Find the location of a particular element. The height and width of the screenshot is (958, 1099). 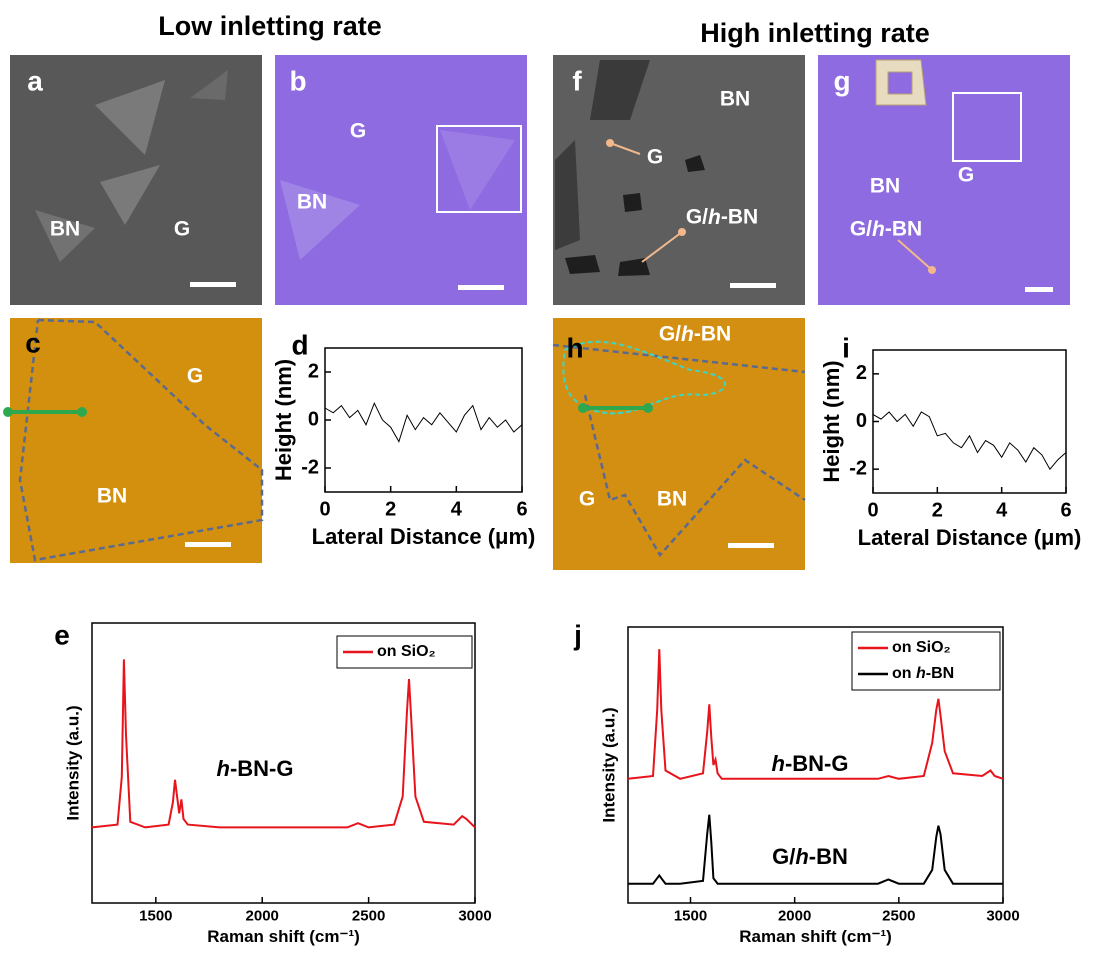

panel-label: j is located at coordinates (577, 634).